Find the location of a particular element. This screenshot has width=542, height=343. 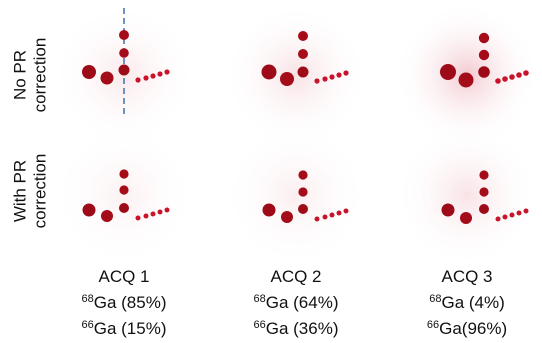

caption-acq1-ga68: 68Ga (85%) is located at coordinates (124, 303).